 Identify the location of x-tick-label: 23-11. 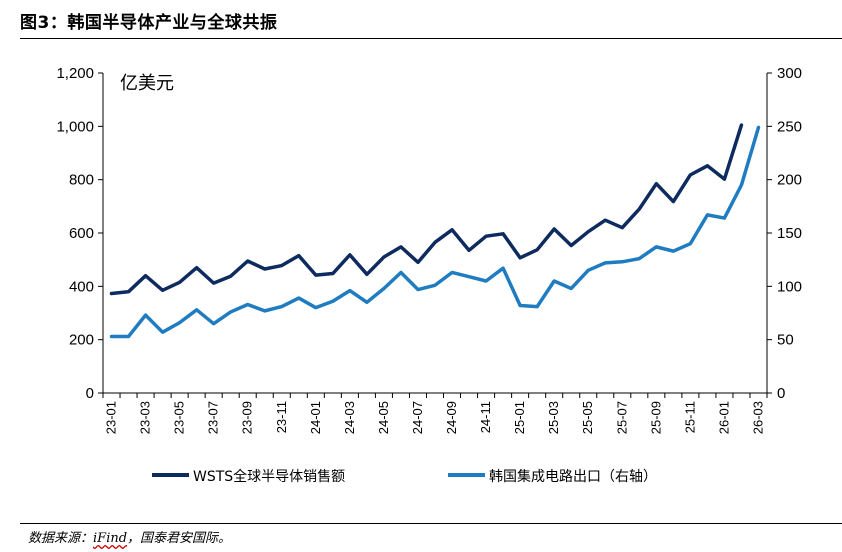
(281, 417).